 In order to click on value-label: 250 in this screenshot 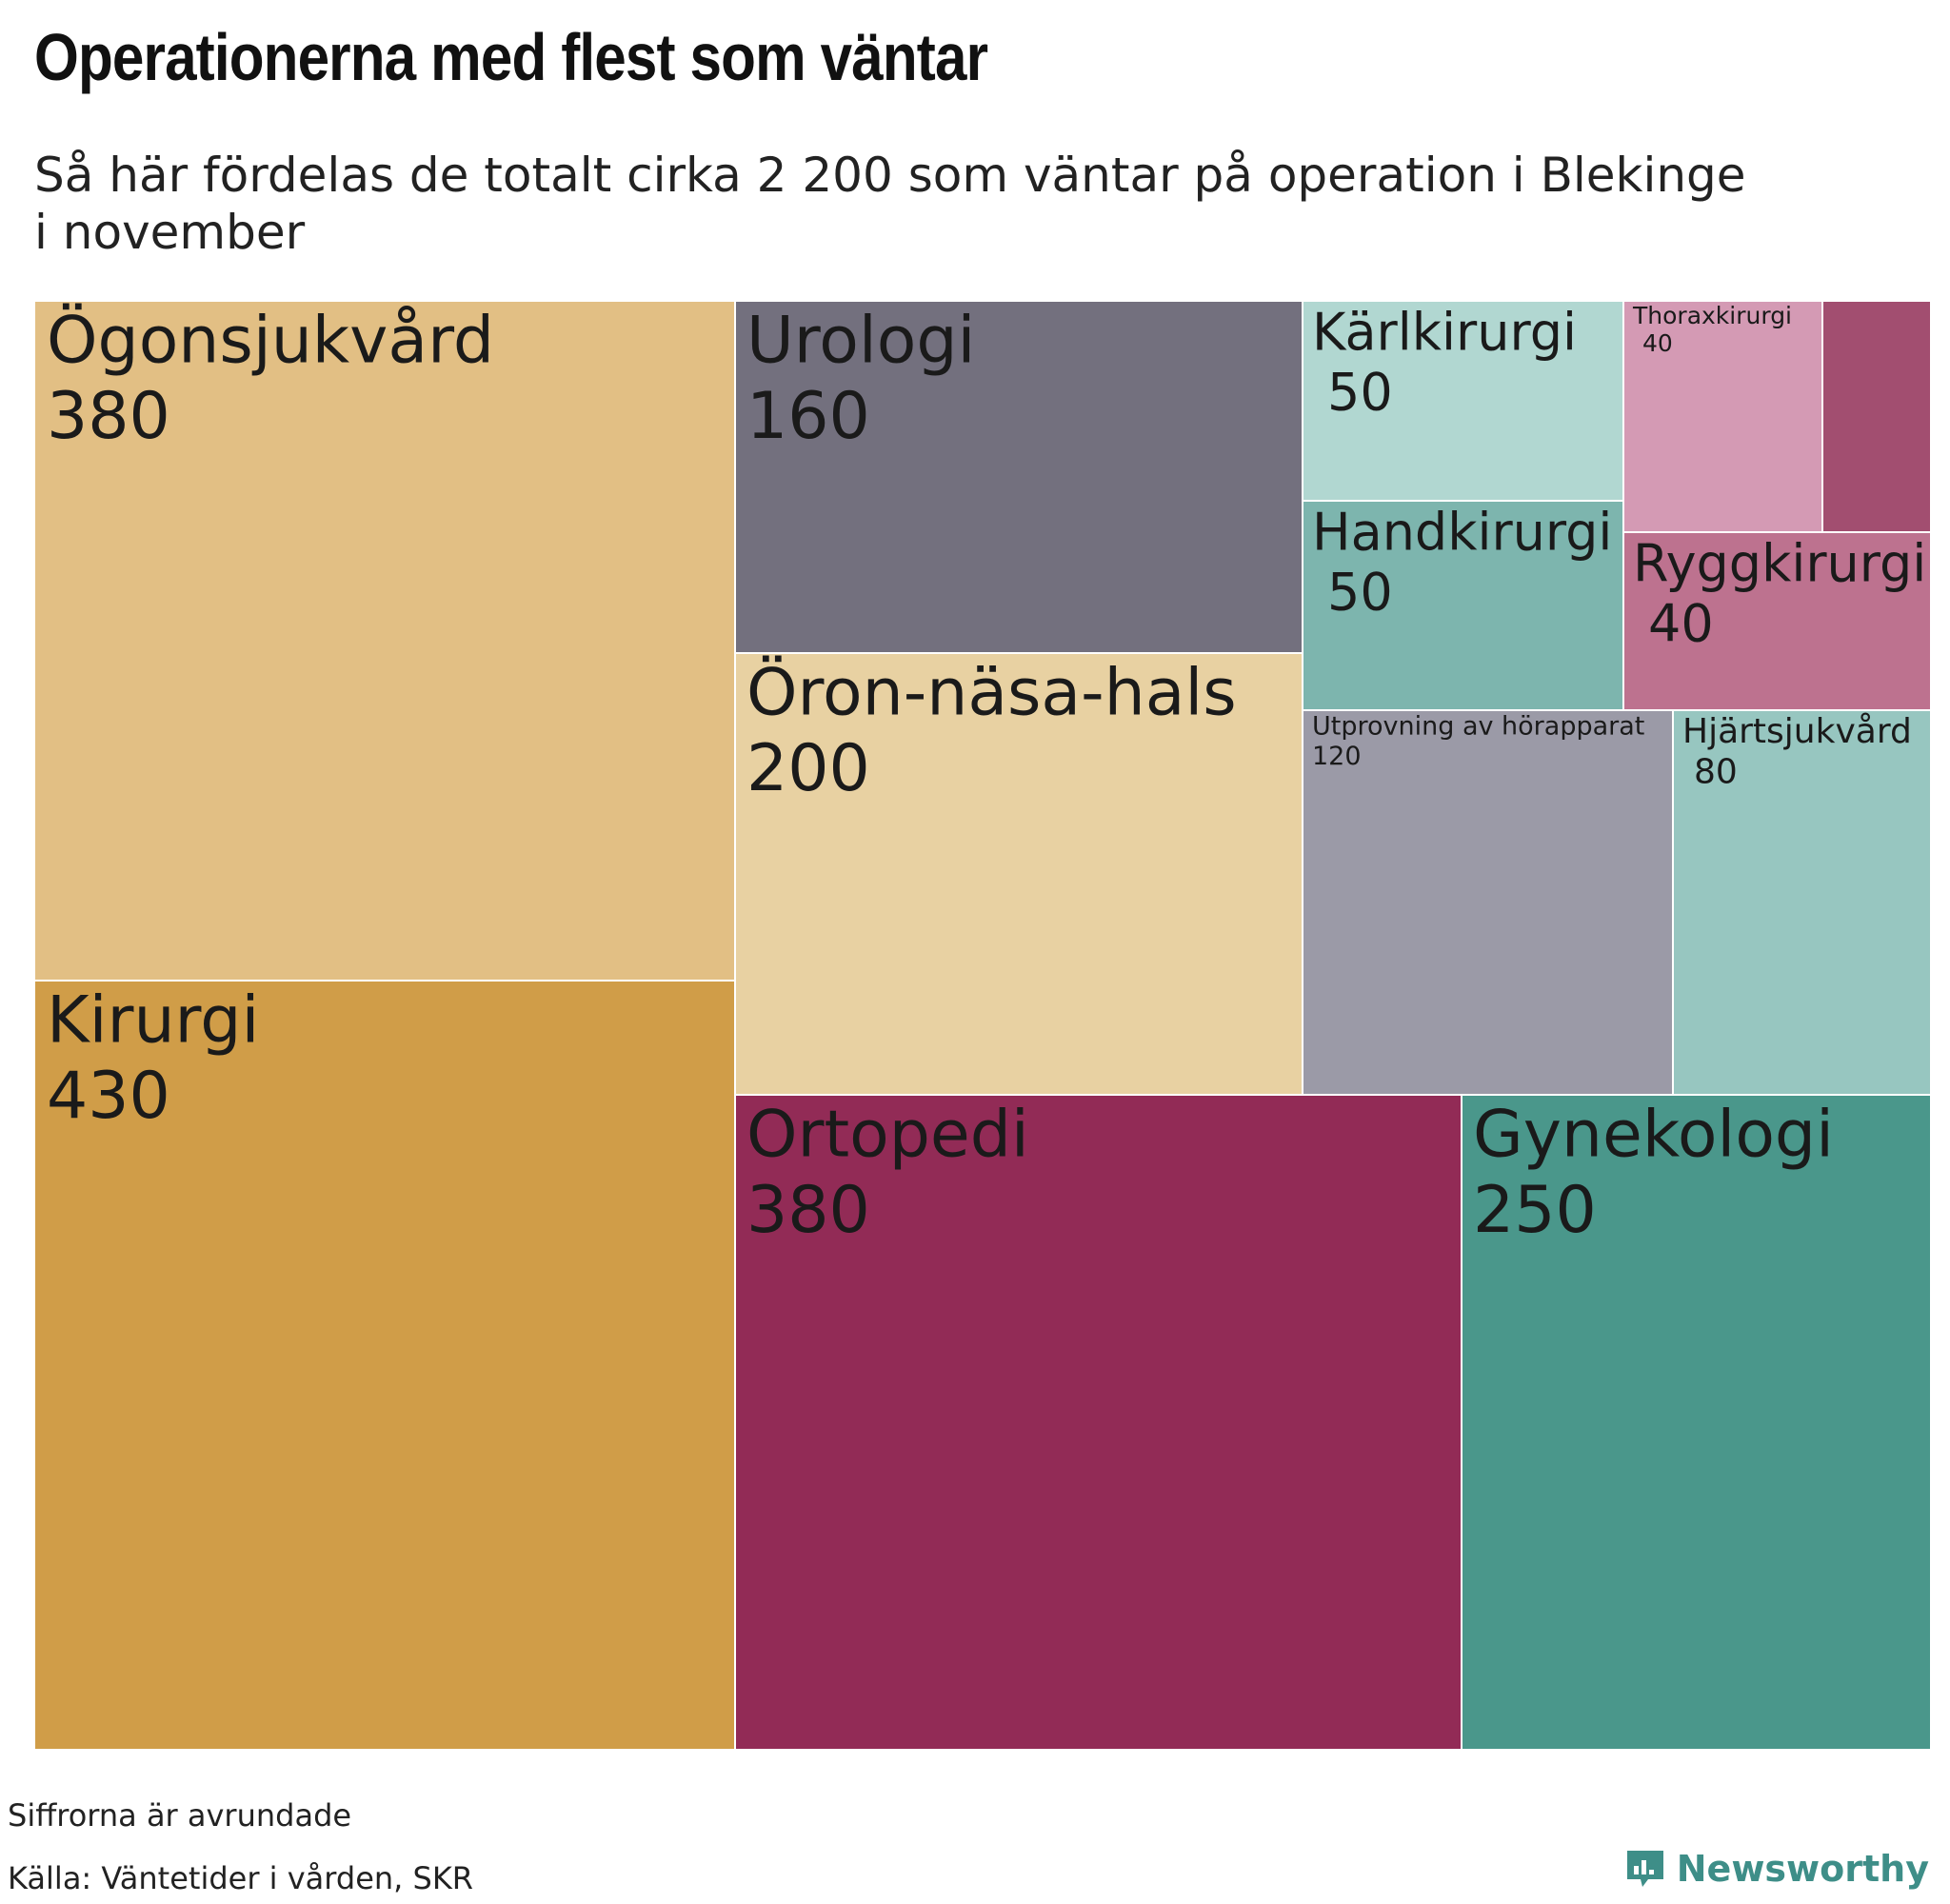, I will do `click(1535, 1210)`.